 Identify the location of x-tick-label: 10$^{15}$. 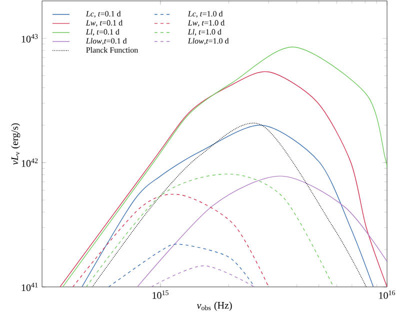
(160, 294).